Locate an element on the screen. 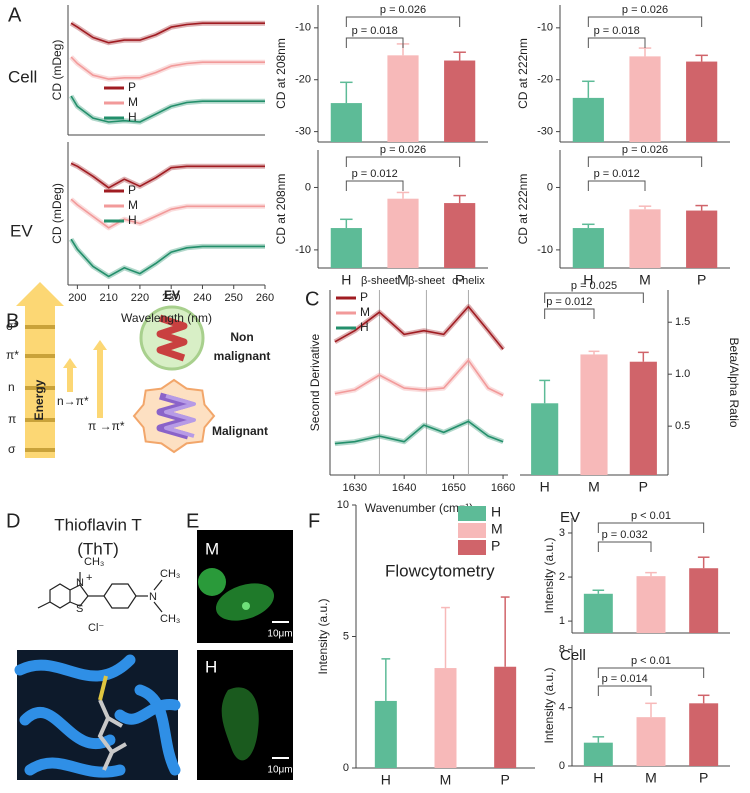 This screenshot has height=793, width=750. diagram-label: Non is located at coordinates (241, 337).